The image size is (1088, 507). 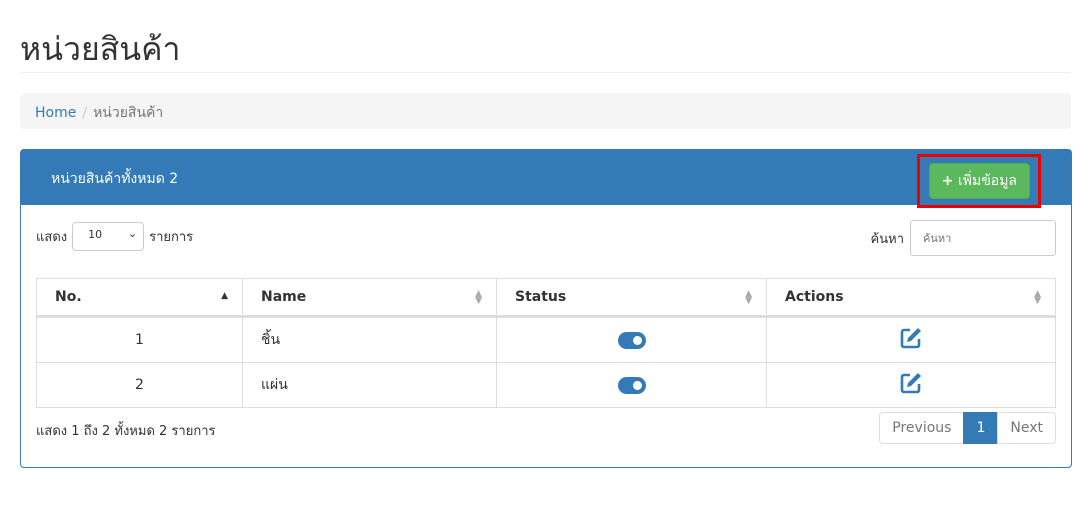 I want to click on page-length: แสดง 10 ⌄ รายการ, so click(x=114, y=236).